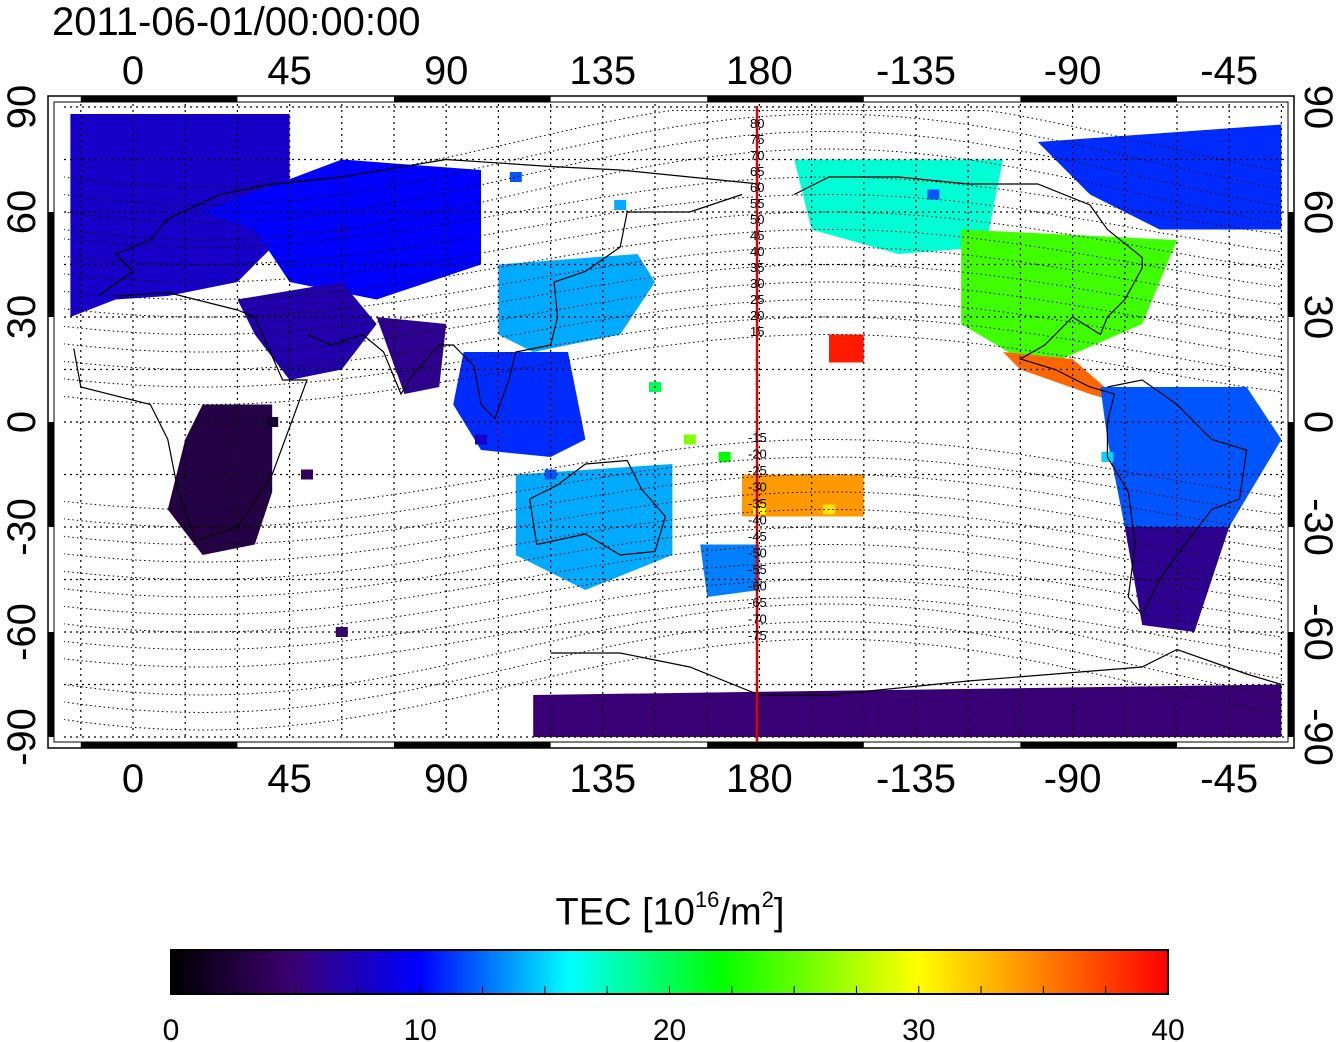 The width and height of the screenshot is (1340, 1042). What do you see at coordinates (757, 299) in the screenshot?
I see `contour-label: 25` at bounding box center [757, 299].